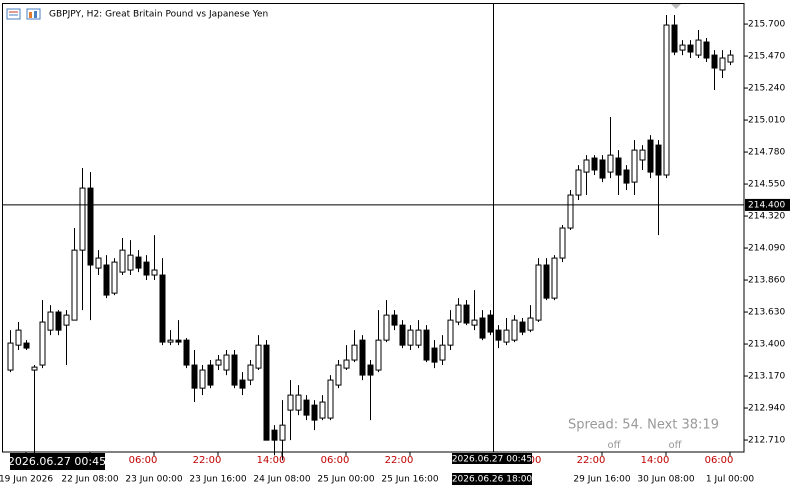 The width and height of the screenshot is (790, 494). I want to click on time-mark: 14:00, so click(271, 460).